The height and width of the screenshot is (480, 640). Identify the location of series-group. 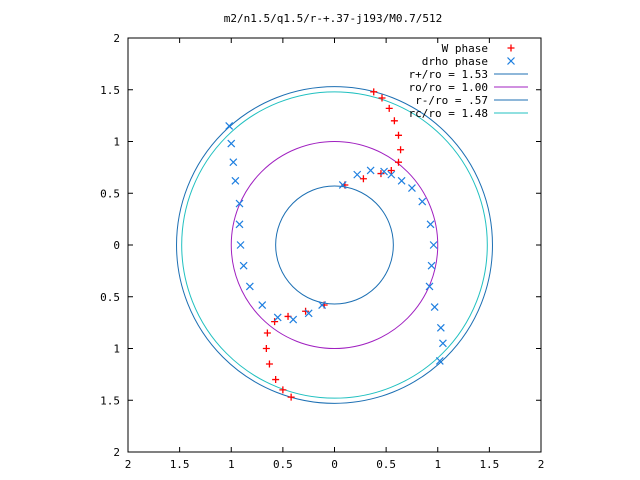
(333, 244).